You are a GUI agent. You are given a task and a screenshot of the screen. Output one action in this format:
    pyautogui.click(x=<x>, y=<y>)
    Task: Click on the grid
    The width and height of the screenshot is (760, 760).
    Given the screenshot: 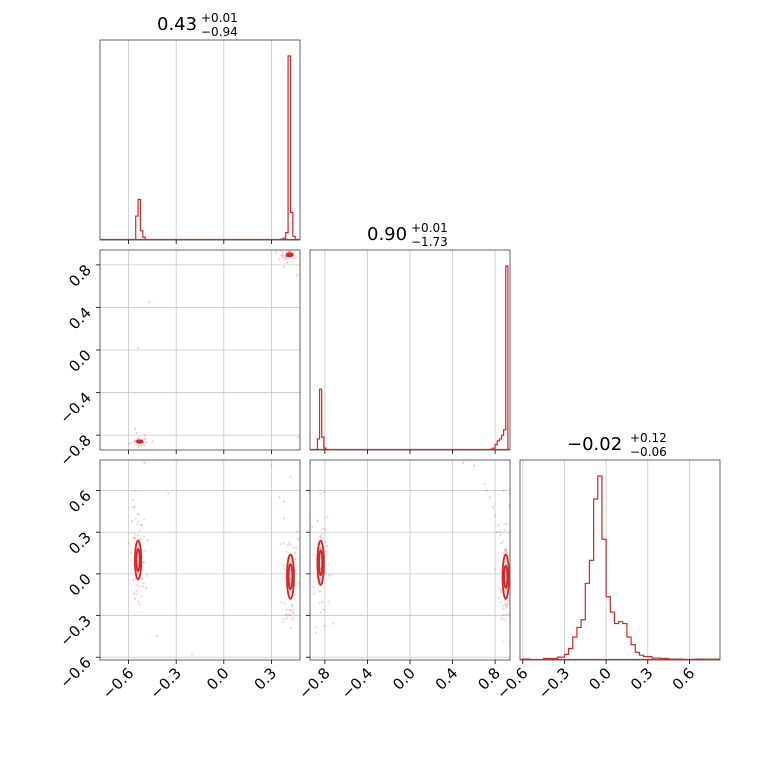 What is the action you would take?
    pyautogui.click(x=200, y=350)
    